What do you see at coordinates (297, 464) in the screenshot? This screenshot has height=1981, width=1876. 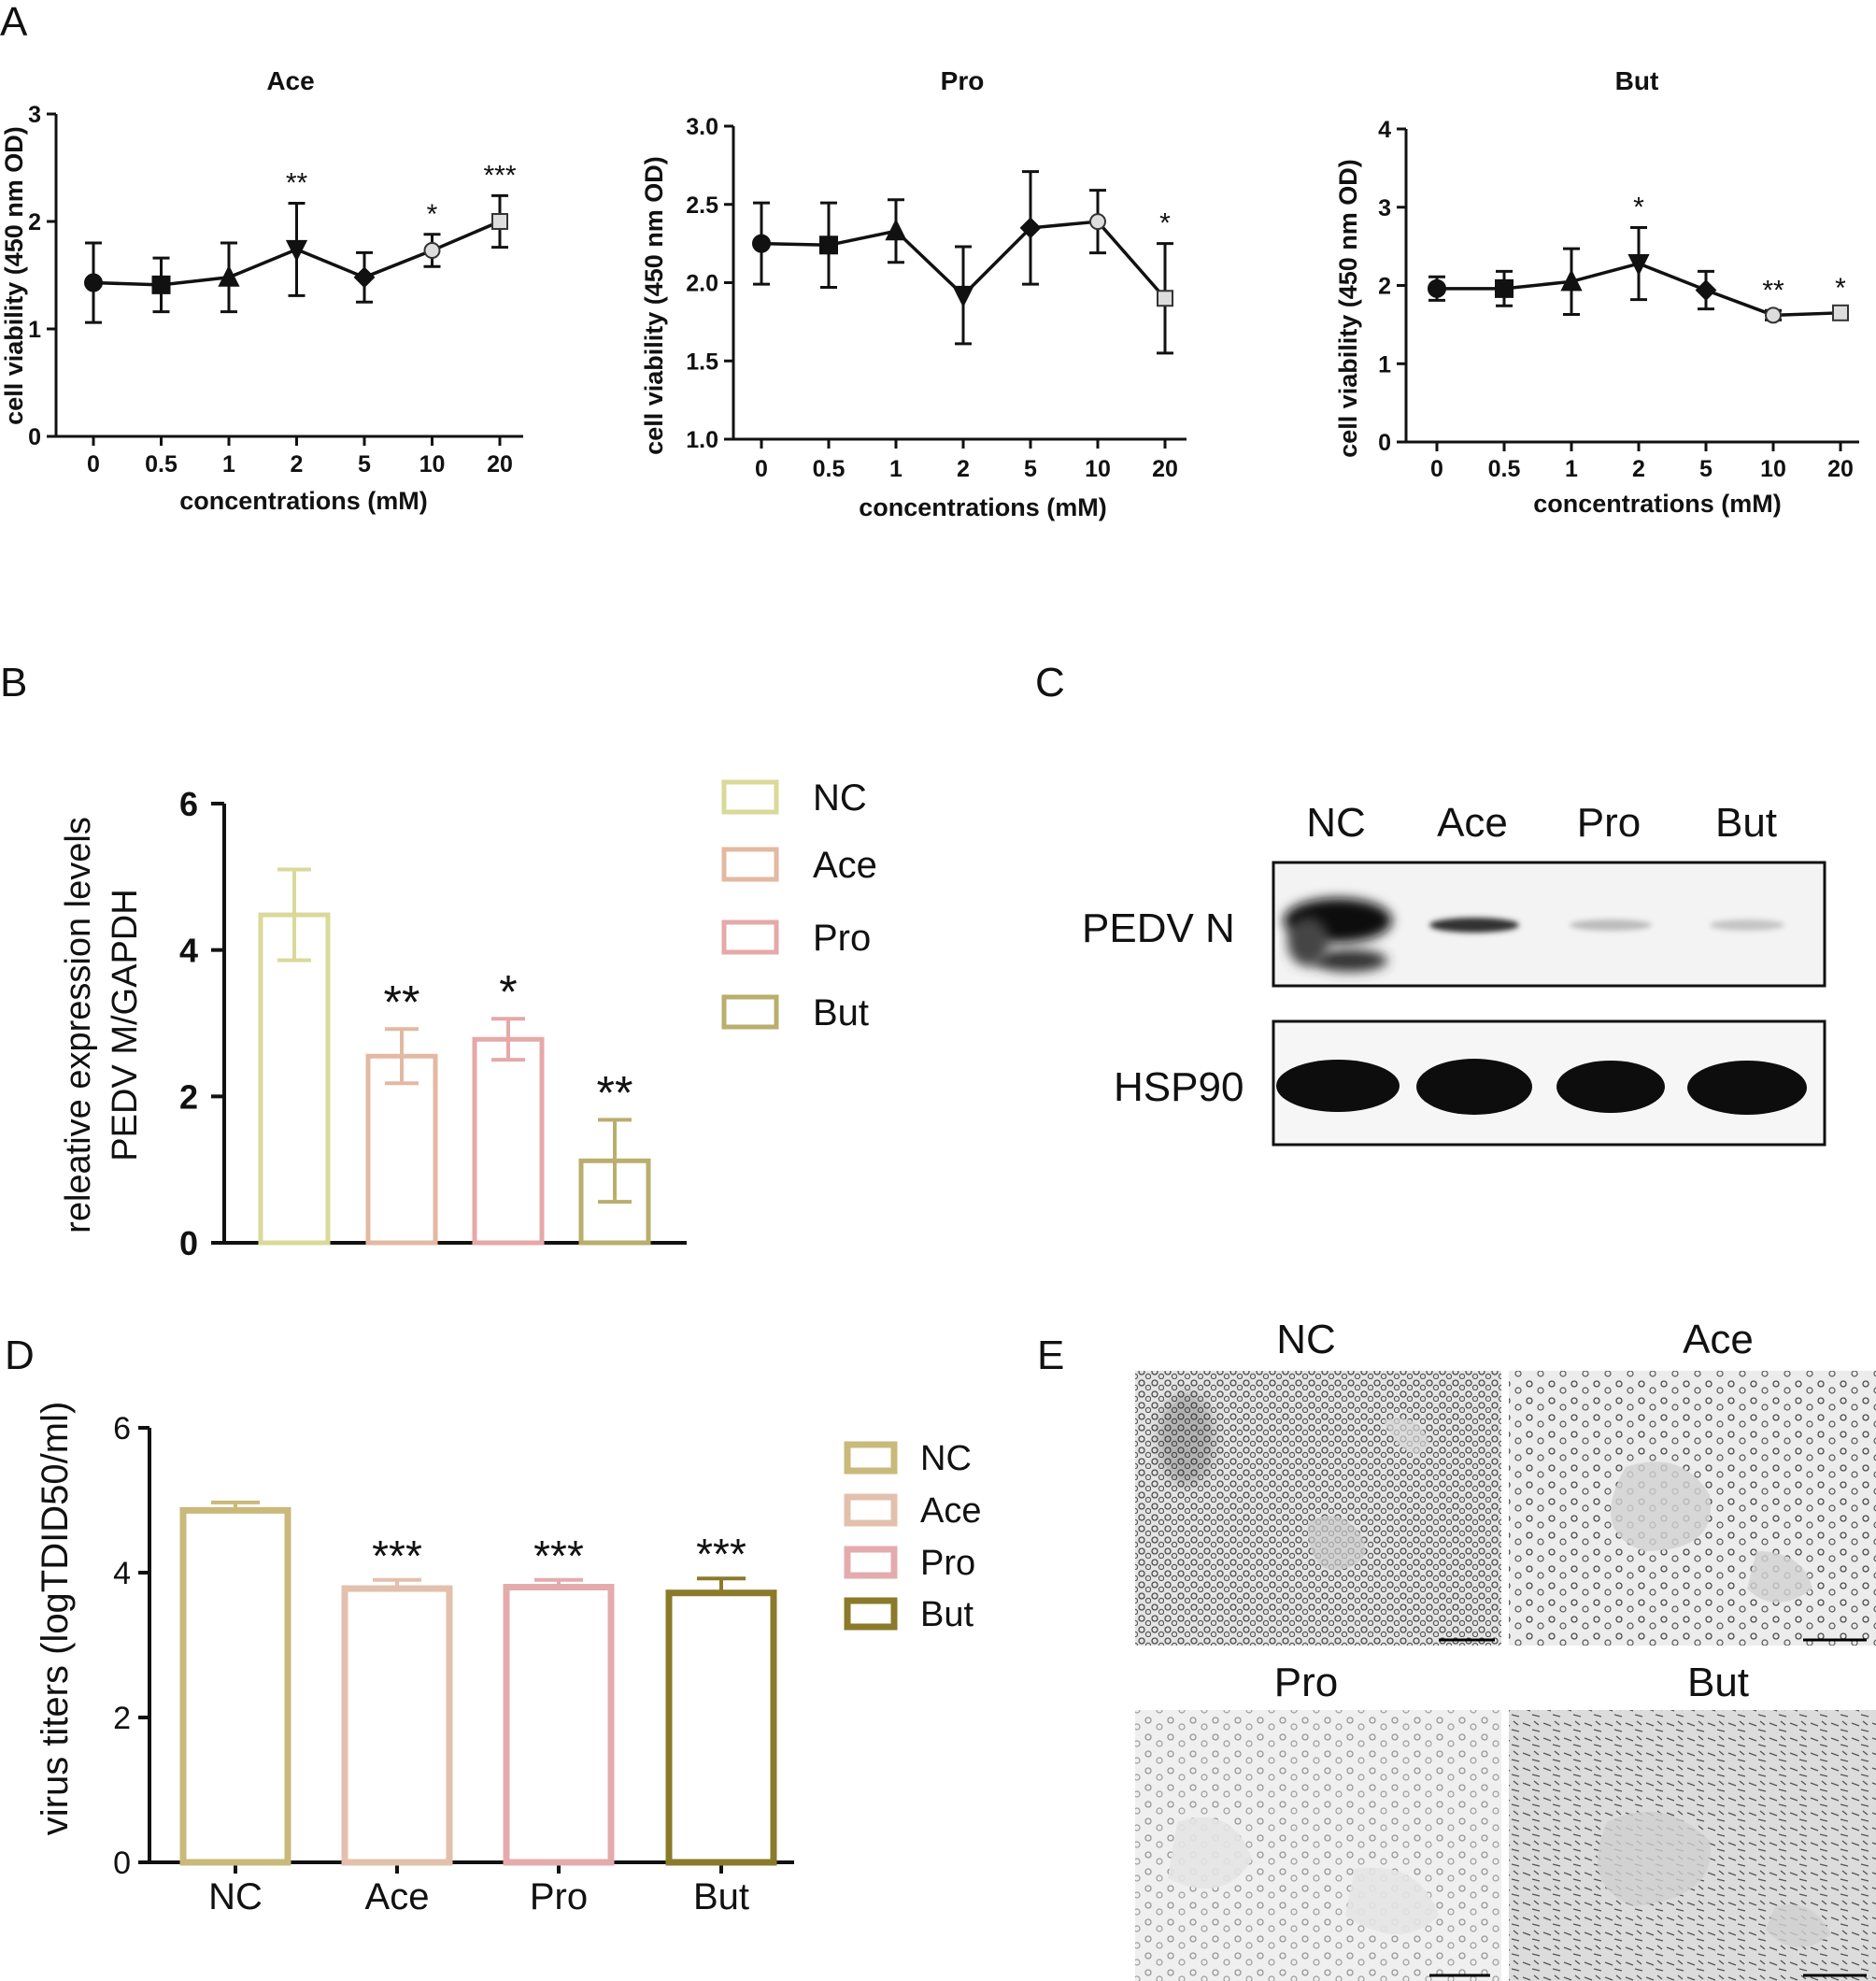 I see `x-tick-label-ace: 2` at bounding box center [297, 464].